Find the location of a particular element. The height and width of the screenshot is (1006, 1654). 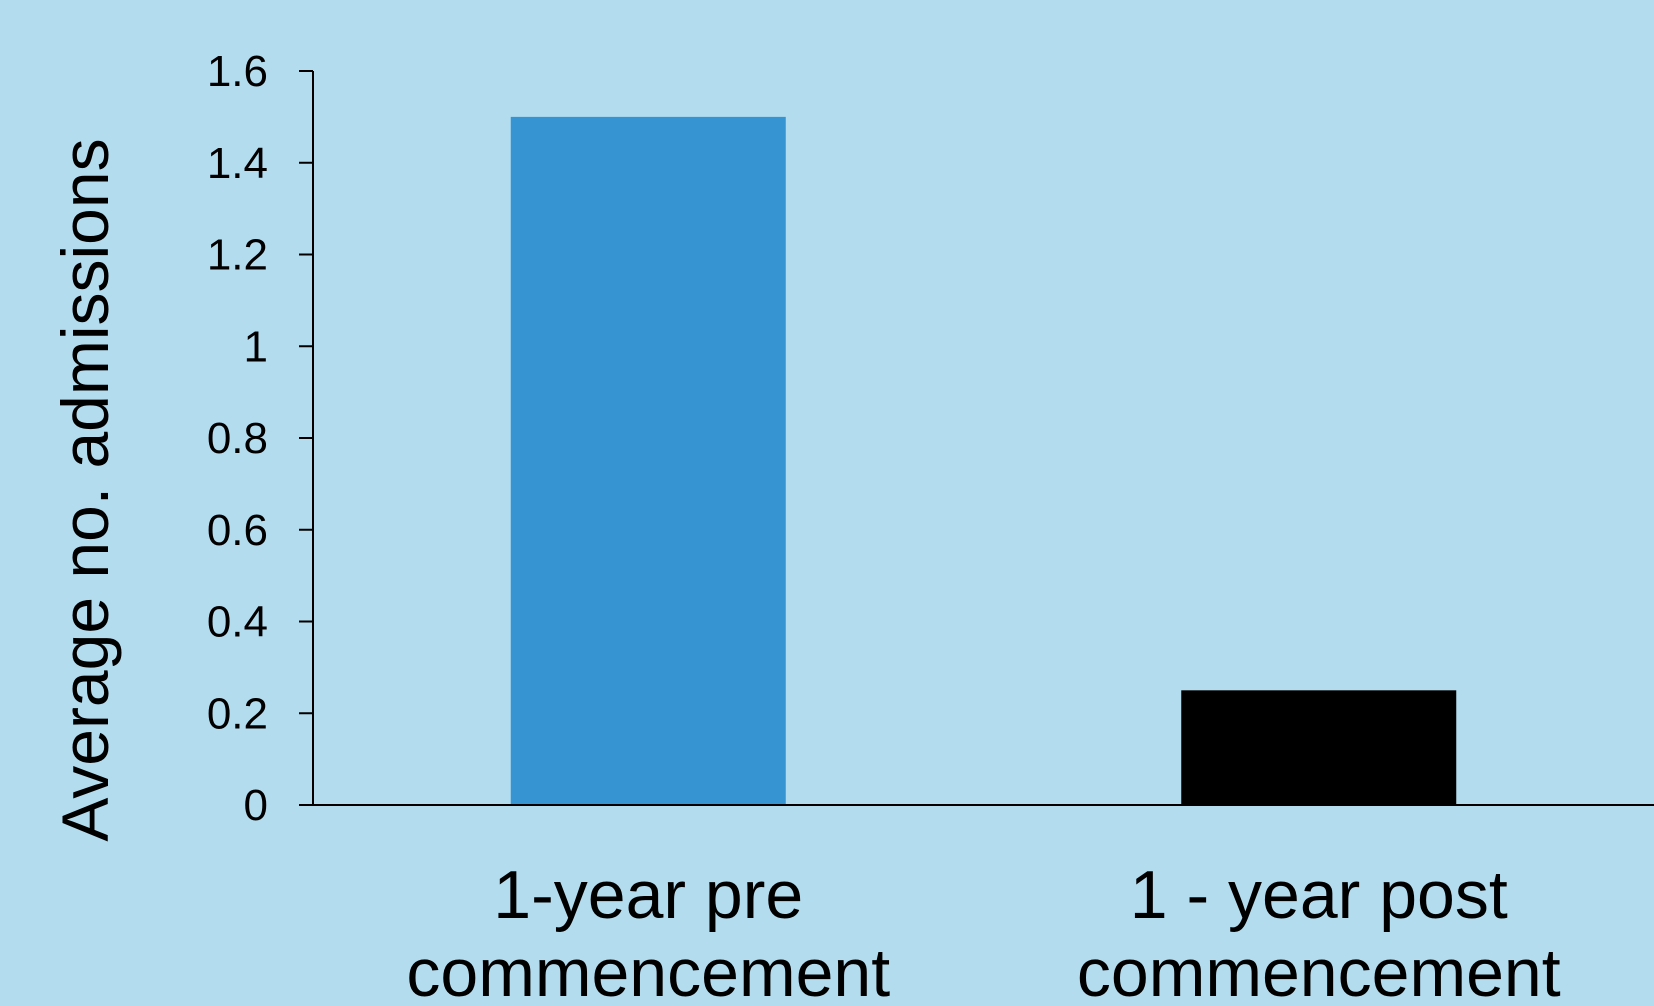

y-tick-label: 0.8 is located at coordinates (237, 438).